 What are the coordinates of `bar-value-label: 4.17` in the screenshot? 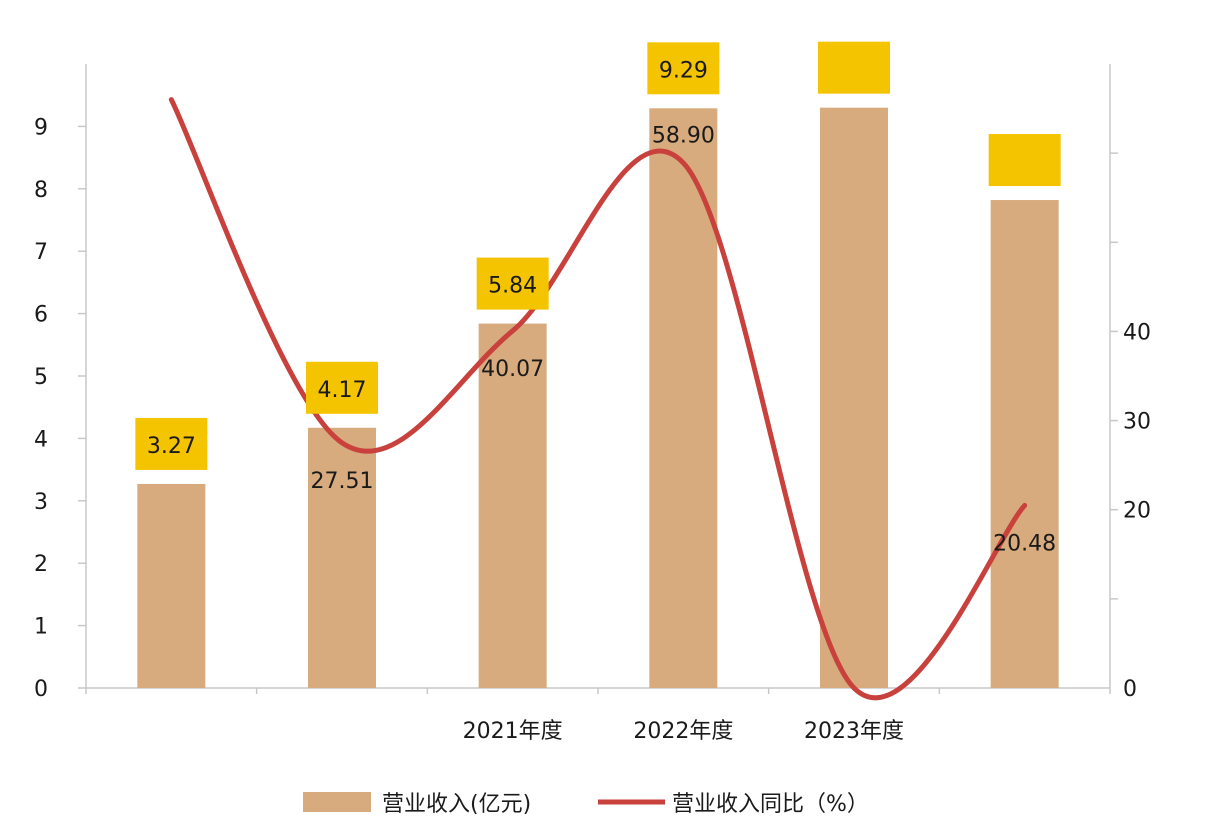 It's located at (342, 390).